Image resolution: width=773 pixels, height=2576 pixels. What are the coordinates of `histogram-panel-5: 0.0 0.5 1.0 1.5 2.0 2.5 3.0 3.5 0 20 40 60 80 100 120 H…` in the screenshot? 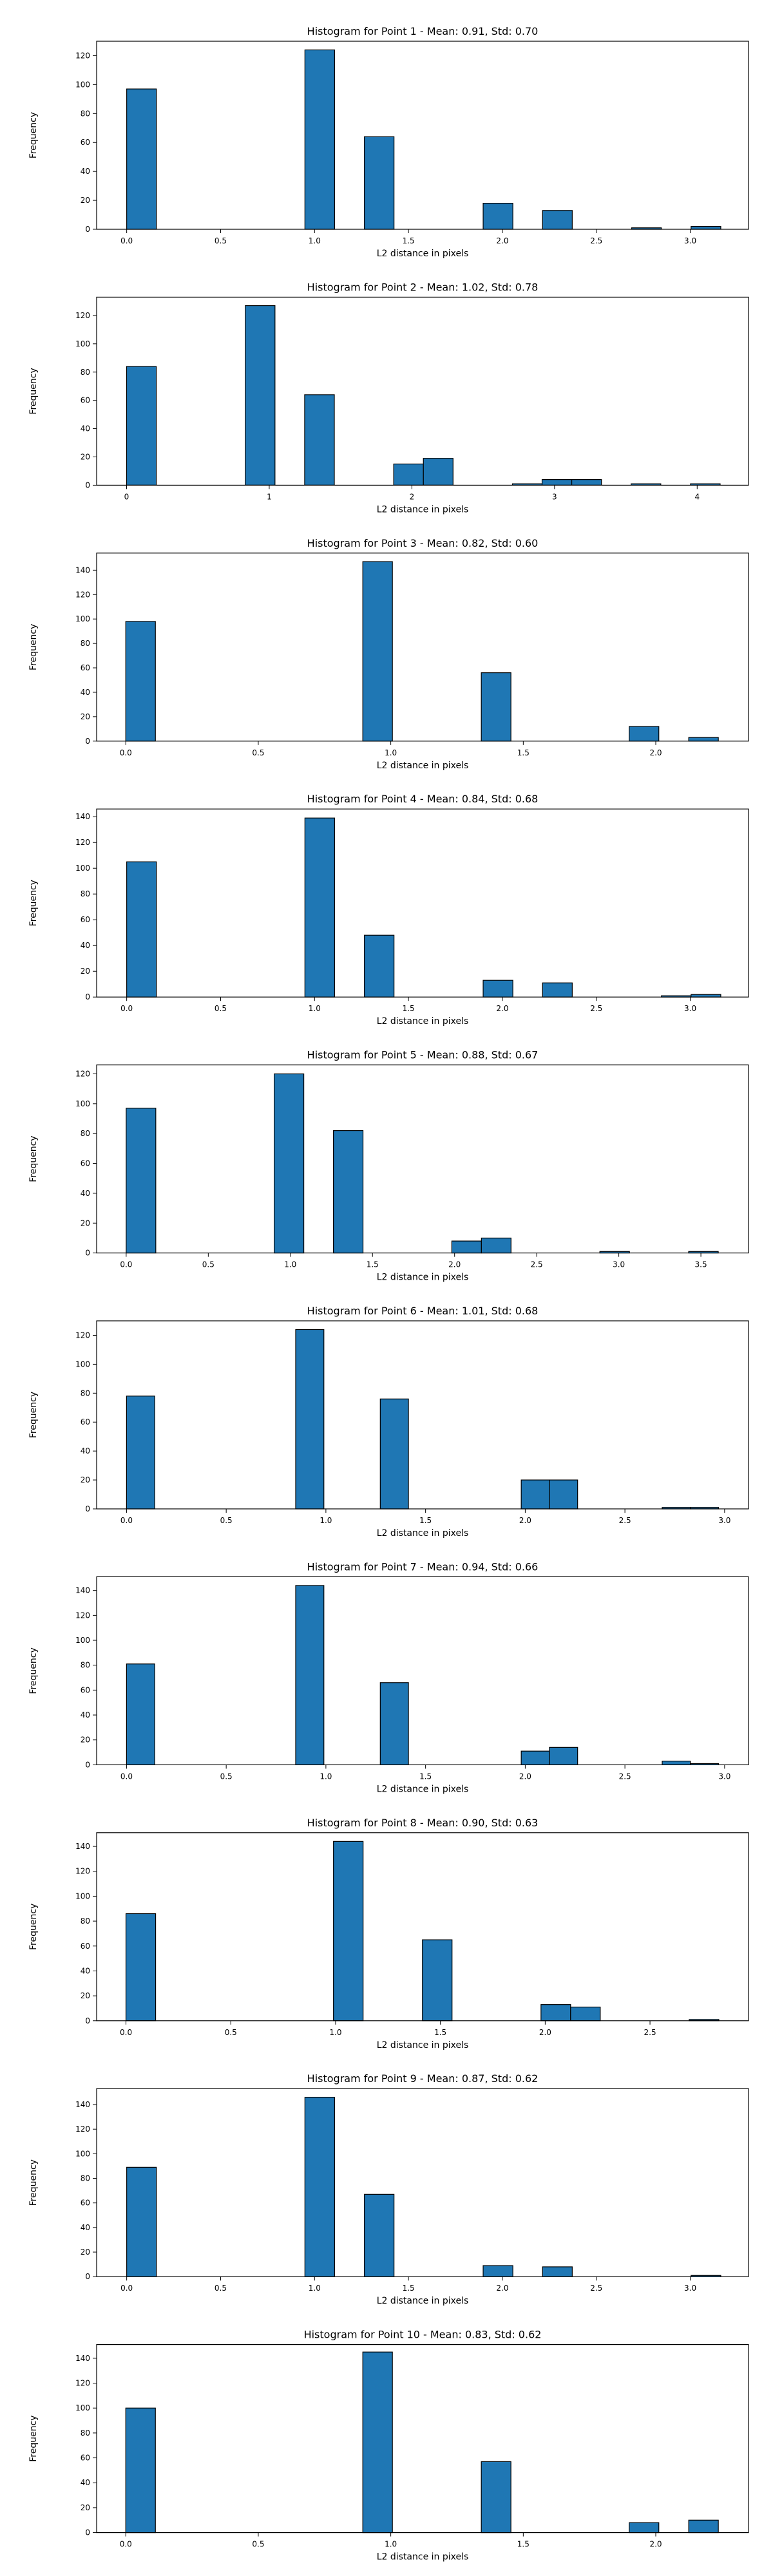 It's located at (388, 1166).